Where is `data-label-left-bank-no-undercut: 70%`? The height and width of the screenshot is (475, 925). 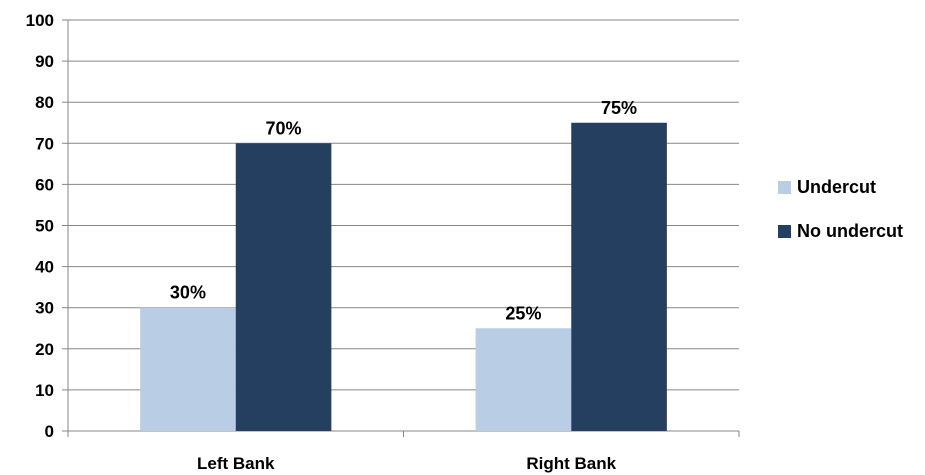 data-label-left-bank-no-undercut: 70% is located at coordinates (284, 128).